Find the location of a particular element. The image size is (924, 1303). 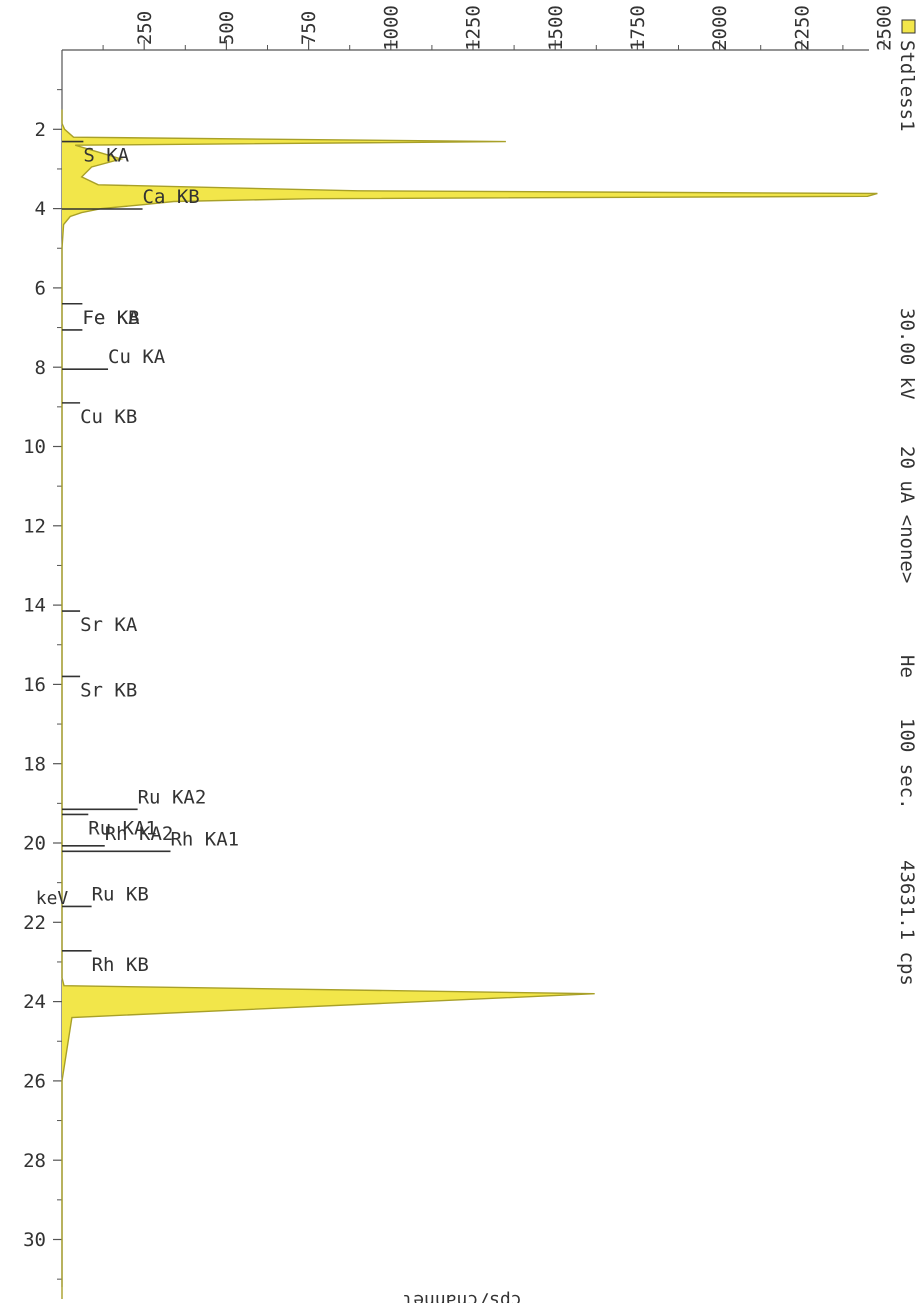

y-tick-label: 2500 is located at coordinates (885, 28).